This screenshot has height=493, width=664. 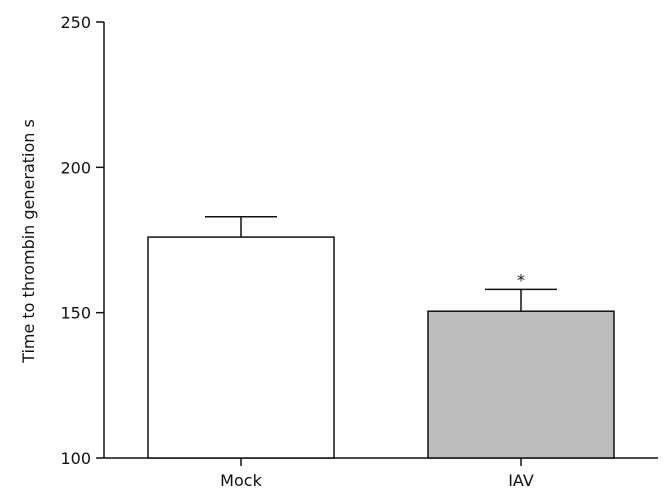 I want to click on x-tick-label: IAV, so click(x=521, y=480).